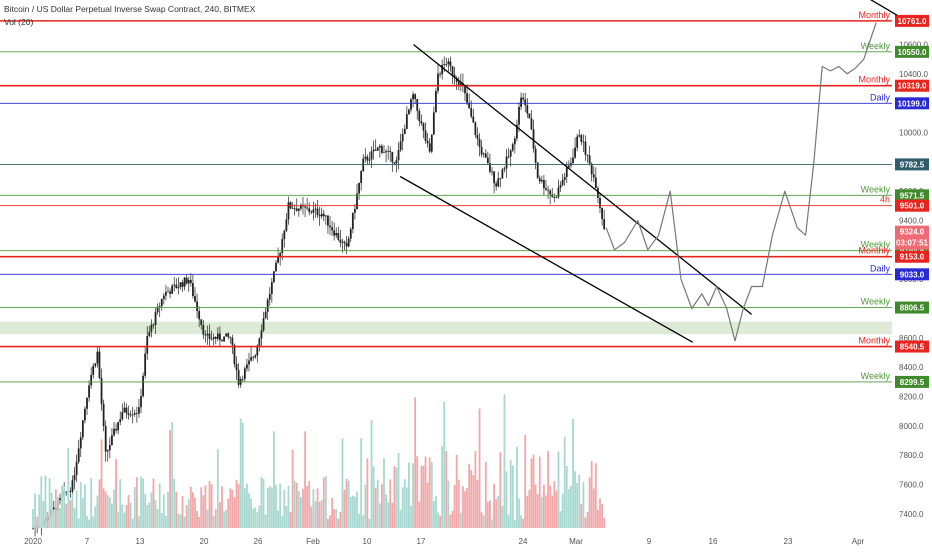 The image size is (932, 555). I want to click on level-label: Monthly, so click(874, 341).